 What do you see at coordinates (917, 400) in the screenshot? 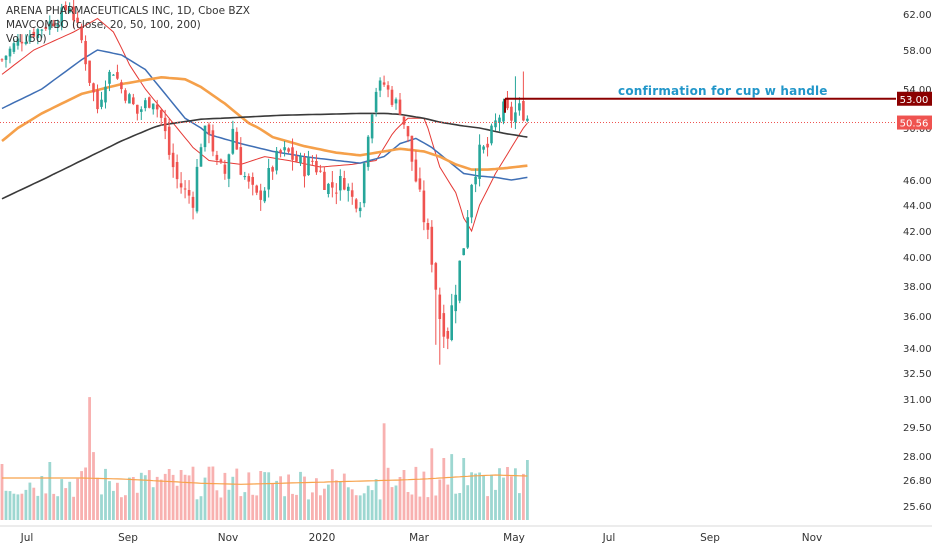
I see `y-axis-tick-label: 31.00` at bounding box center [917, 400].